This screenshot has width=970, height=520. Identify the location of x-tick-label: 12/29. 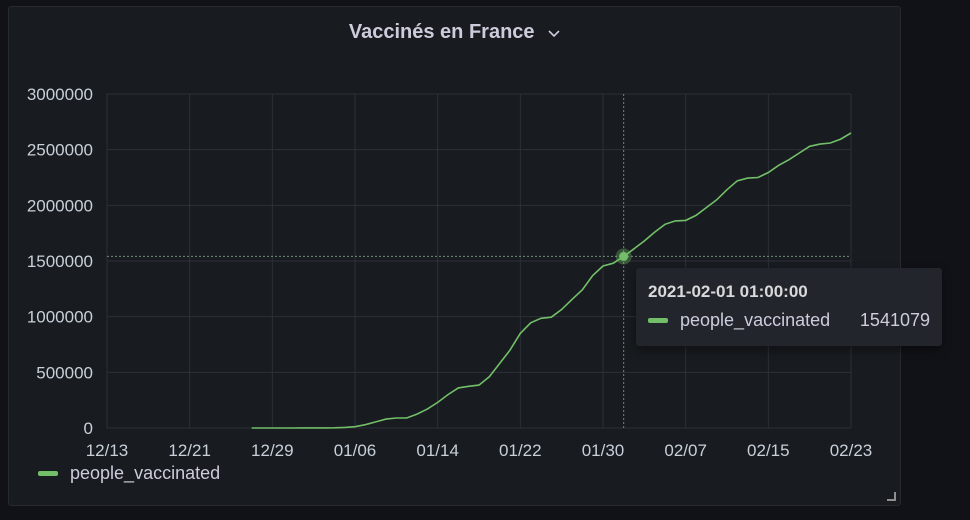
(272, 450).